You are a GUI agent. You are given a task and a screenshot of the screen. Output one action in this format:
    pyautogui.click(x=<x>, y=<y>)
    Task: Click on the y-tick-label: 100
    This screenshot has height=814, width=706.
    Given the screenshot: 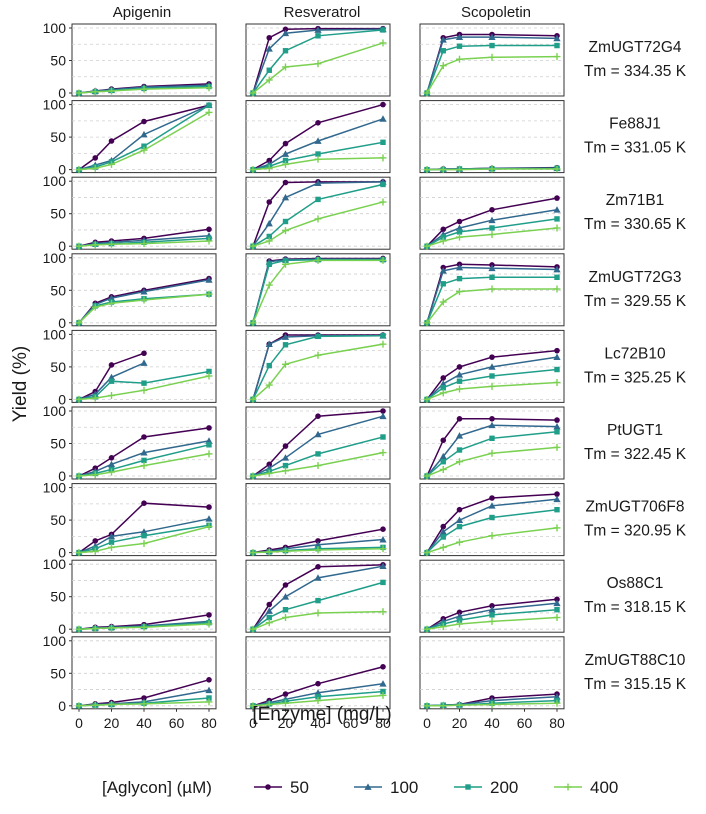 What is the action you would take?
    pyautogui.click(x=55, y=334)
    